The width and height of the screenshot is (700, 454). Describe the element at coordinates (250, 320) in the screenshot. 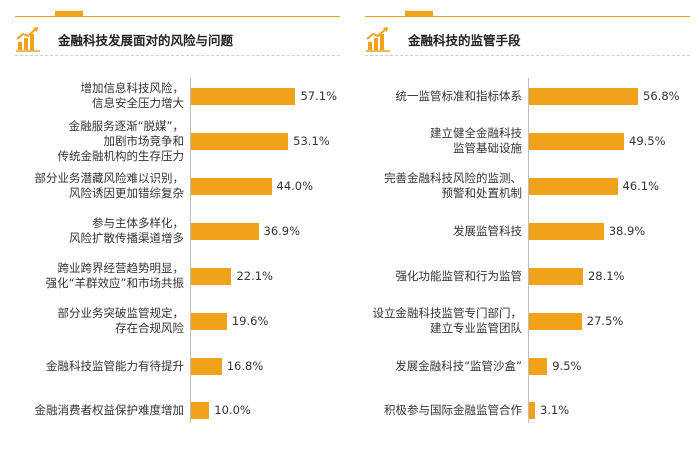

I see `data-label: 19.6%` at that location.